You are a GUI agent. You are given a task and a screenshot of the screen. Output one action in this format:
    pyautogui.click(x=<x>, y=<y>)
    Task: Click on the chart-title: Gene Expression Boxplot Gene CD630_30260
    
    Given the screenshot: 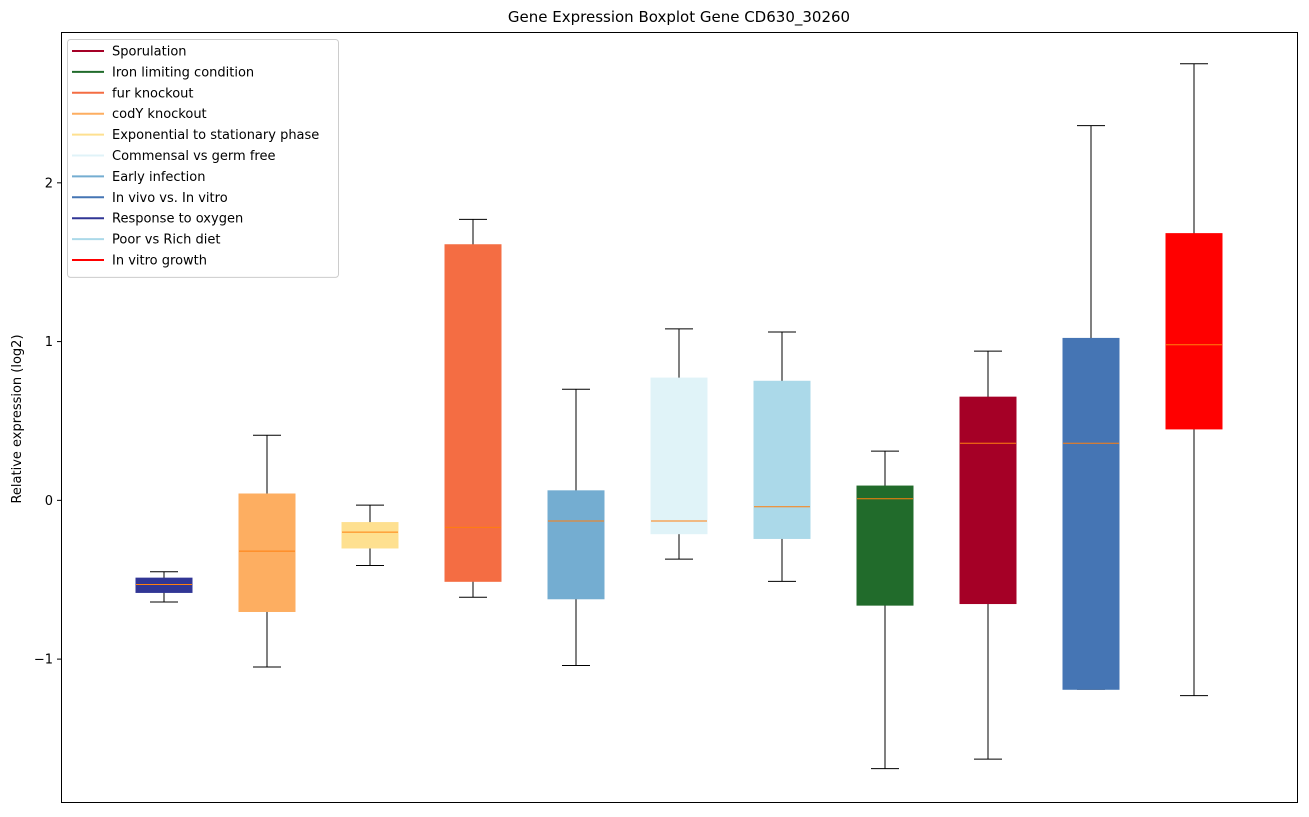 What is the action you would take?
    pyautogui.click(x=679, y=17)
    